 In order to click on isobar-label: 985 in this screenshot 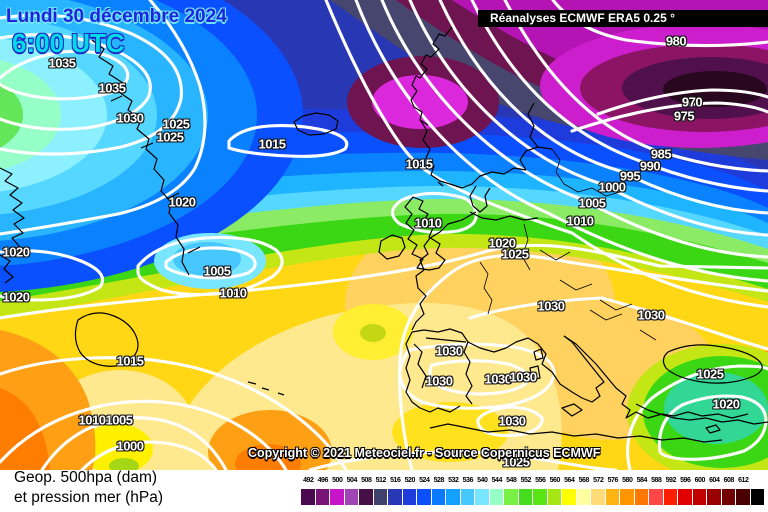, I will do `click(661, 154)`.